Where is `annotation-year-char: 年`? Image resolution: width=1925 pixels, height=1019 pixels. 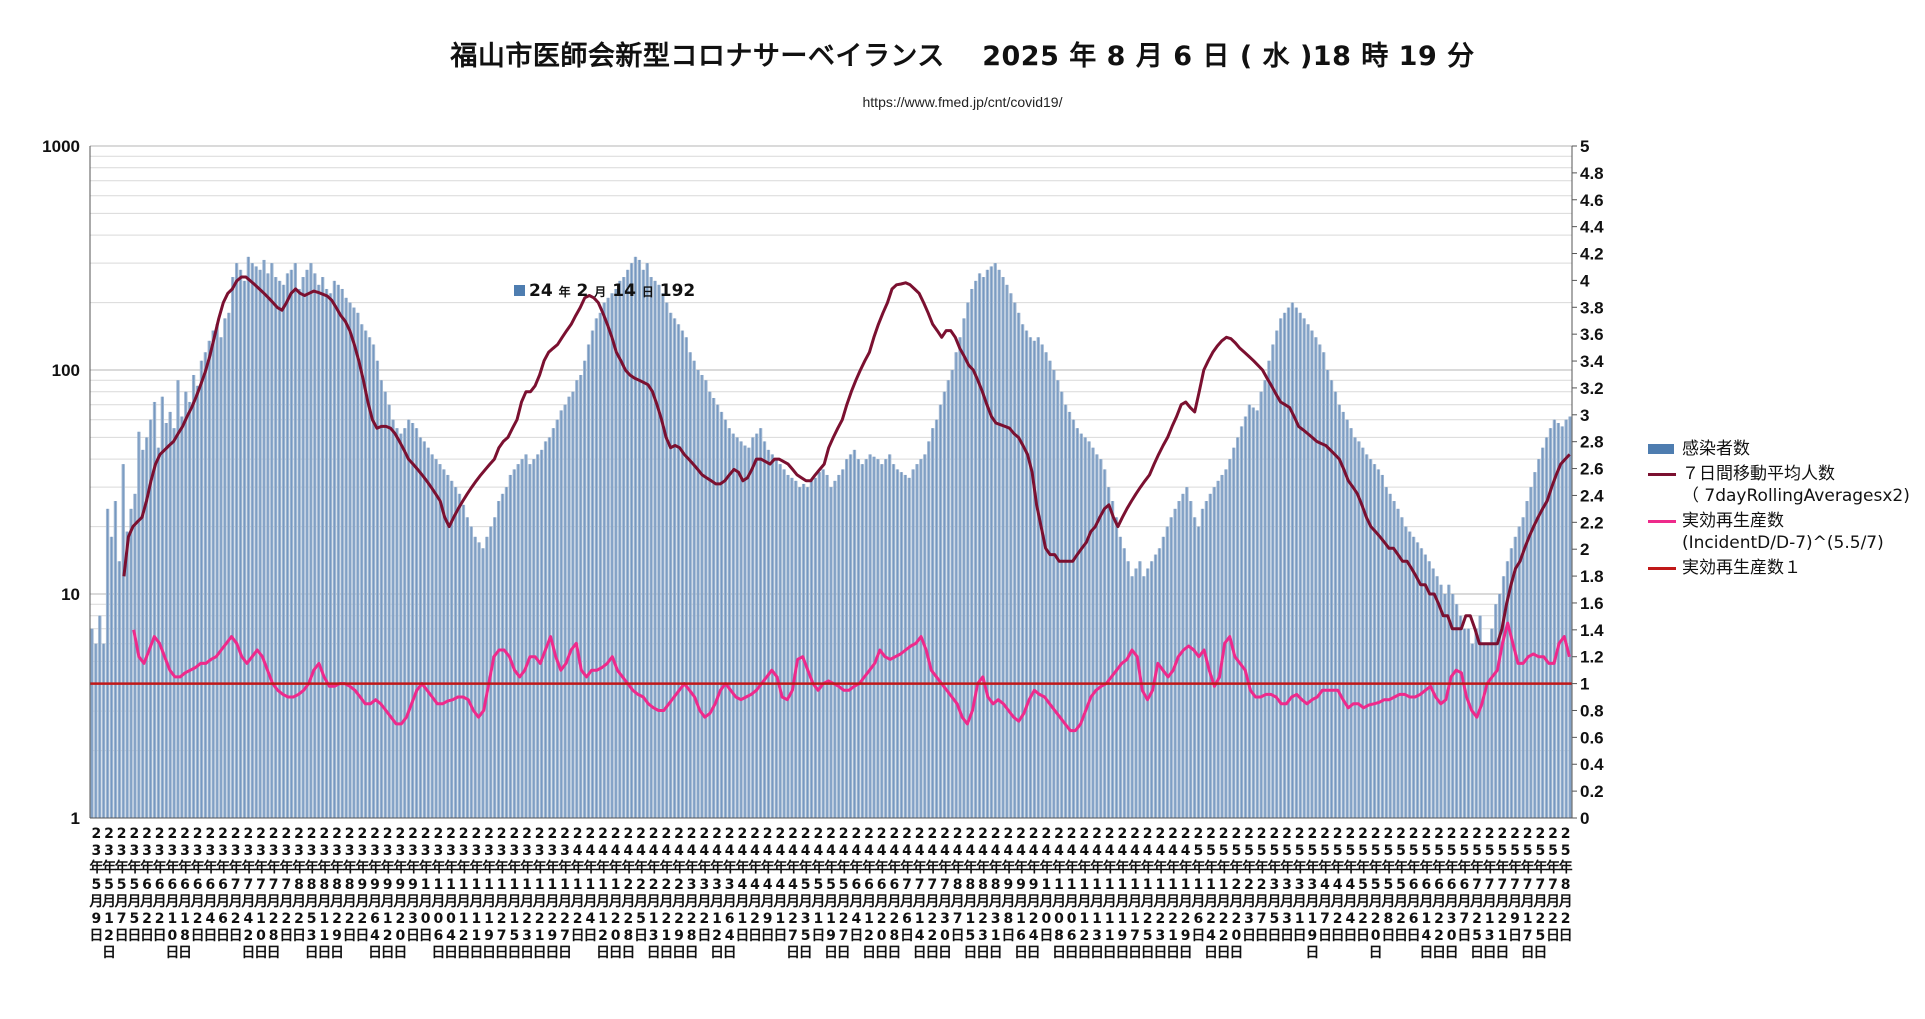
annotation-year-char: 年 is located at coordinates (564, 292).